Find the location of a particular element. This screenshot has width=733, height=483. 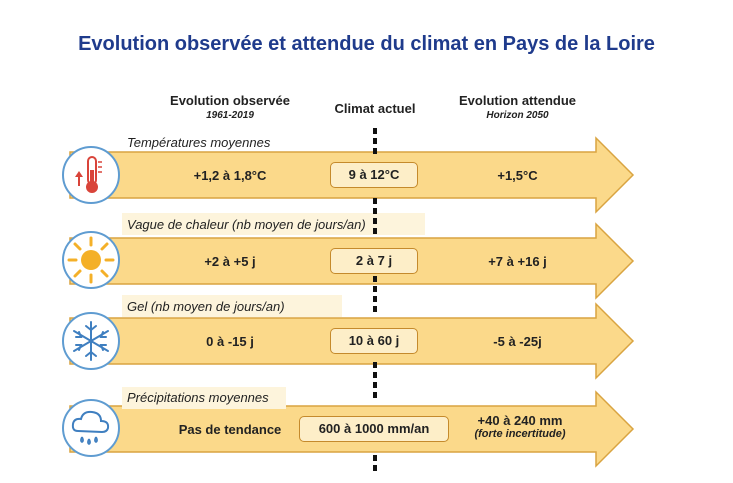

current-value: 10 à 60 j is located at coordinates (374, 341).